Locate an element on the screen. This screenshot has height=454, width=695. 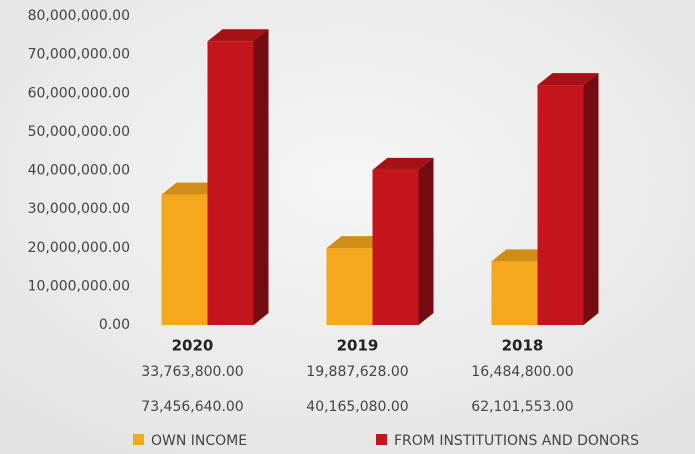
y-tick-label: 30,000,000.00 is located at coordinates (79, 209).